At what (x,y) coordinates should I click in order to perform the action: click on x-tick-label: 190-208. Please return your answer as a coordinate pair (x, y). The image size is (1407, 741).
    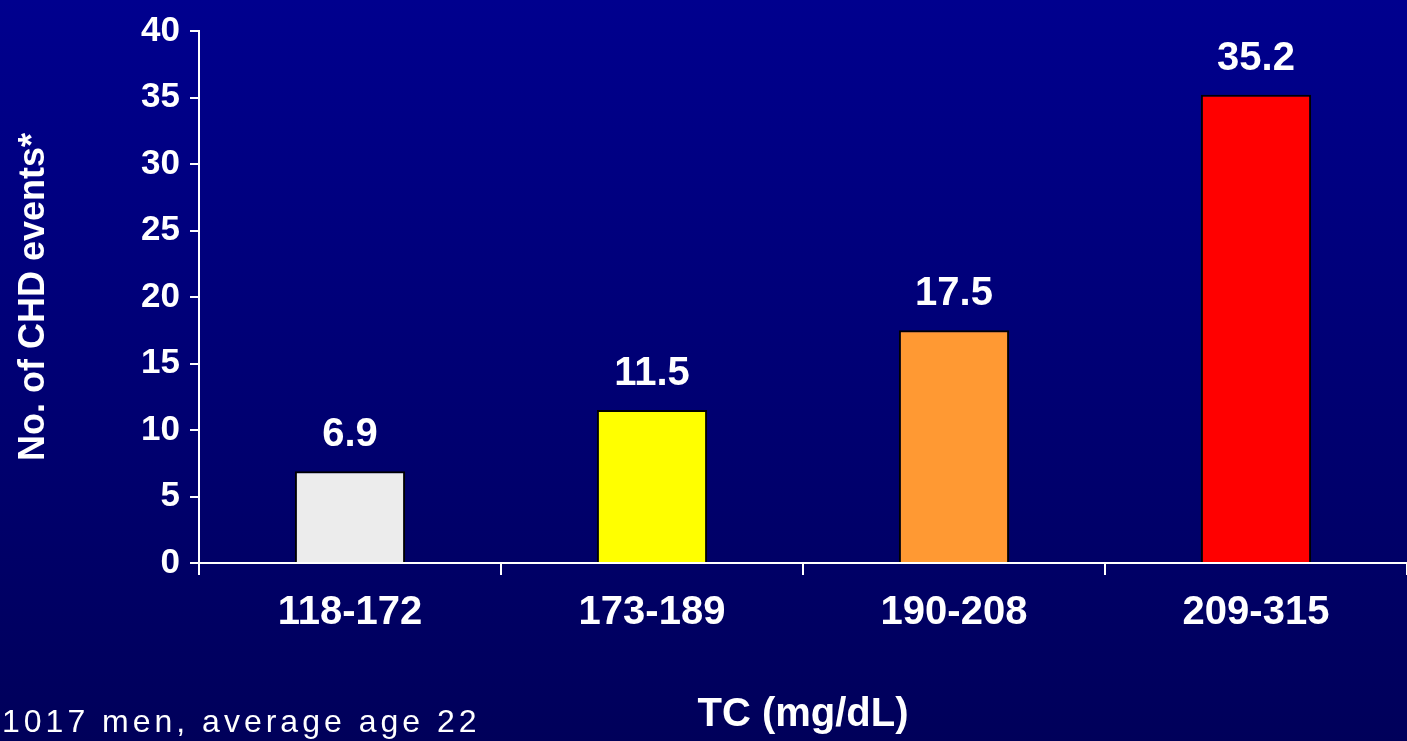
    Looking at the image, I should click on (954, 610).